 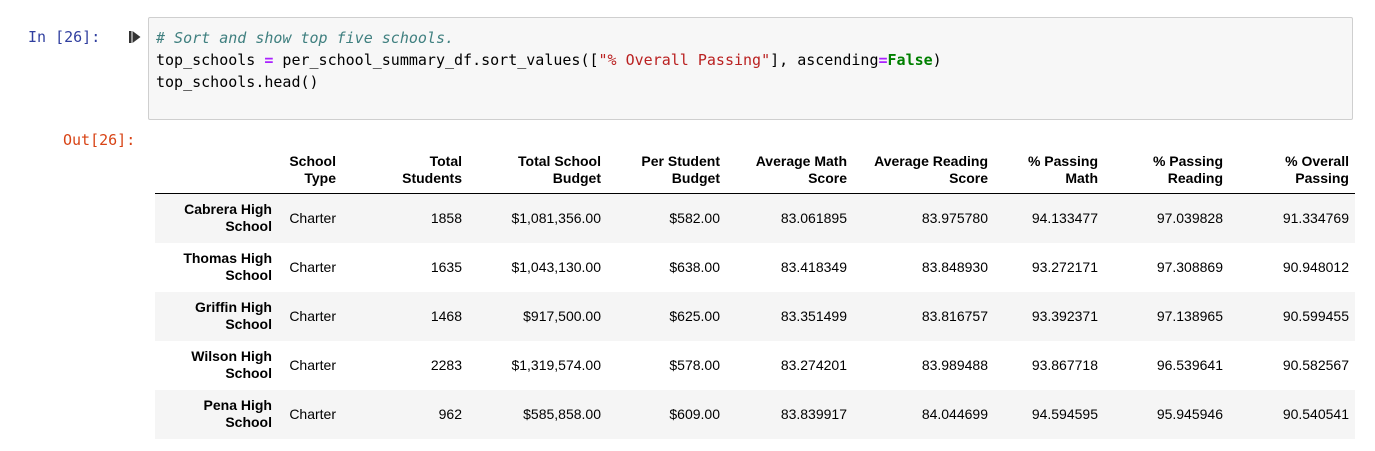 I want to click on table-cell: 1635, so click(x=446, y=267).